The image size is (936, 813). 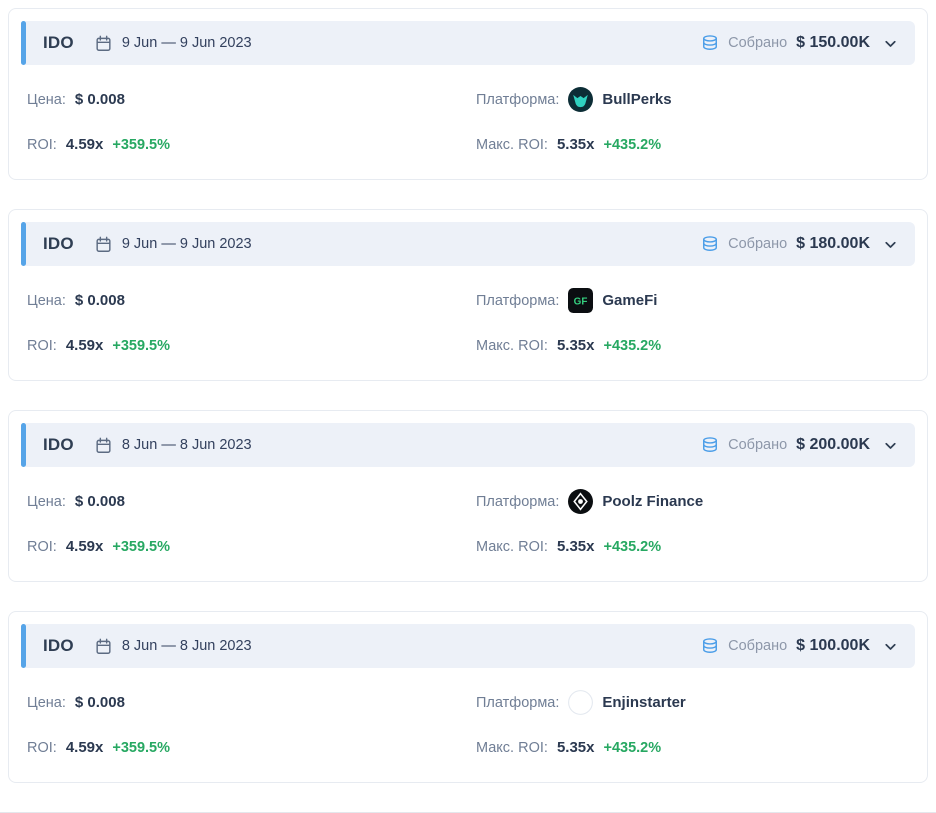 What do you see at coordinates (468, 445) in the screenshot?
I see `card-header: IDO 8 Jun — 8 Jun 2023 Собрано $ 2` at bounding box center [468, 445].